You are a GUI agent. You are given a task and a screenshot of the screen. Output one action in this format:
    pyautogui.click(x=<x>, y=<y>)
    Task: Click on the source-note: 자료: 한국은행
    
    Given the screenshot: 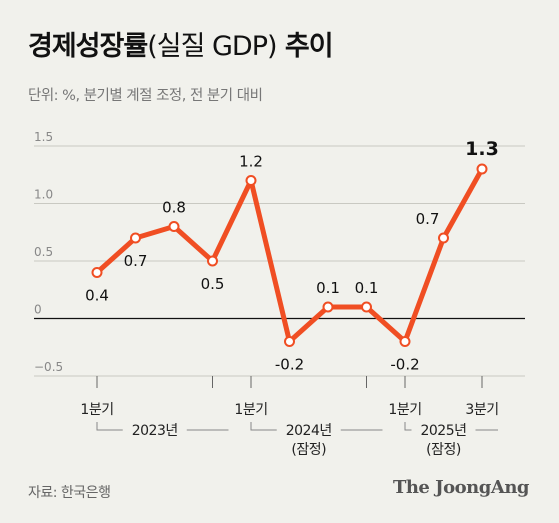 What is the action you would take?
    pyautogui.click(x=69, y=493)
    